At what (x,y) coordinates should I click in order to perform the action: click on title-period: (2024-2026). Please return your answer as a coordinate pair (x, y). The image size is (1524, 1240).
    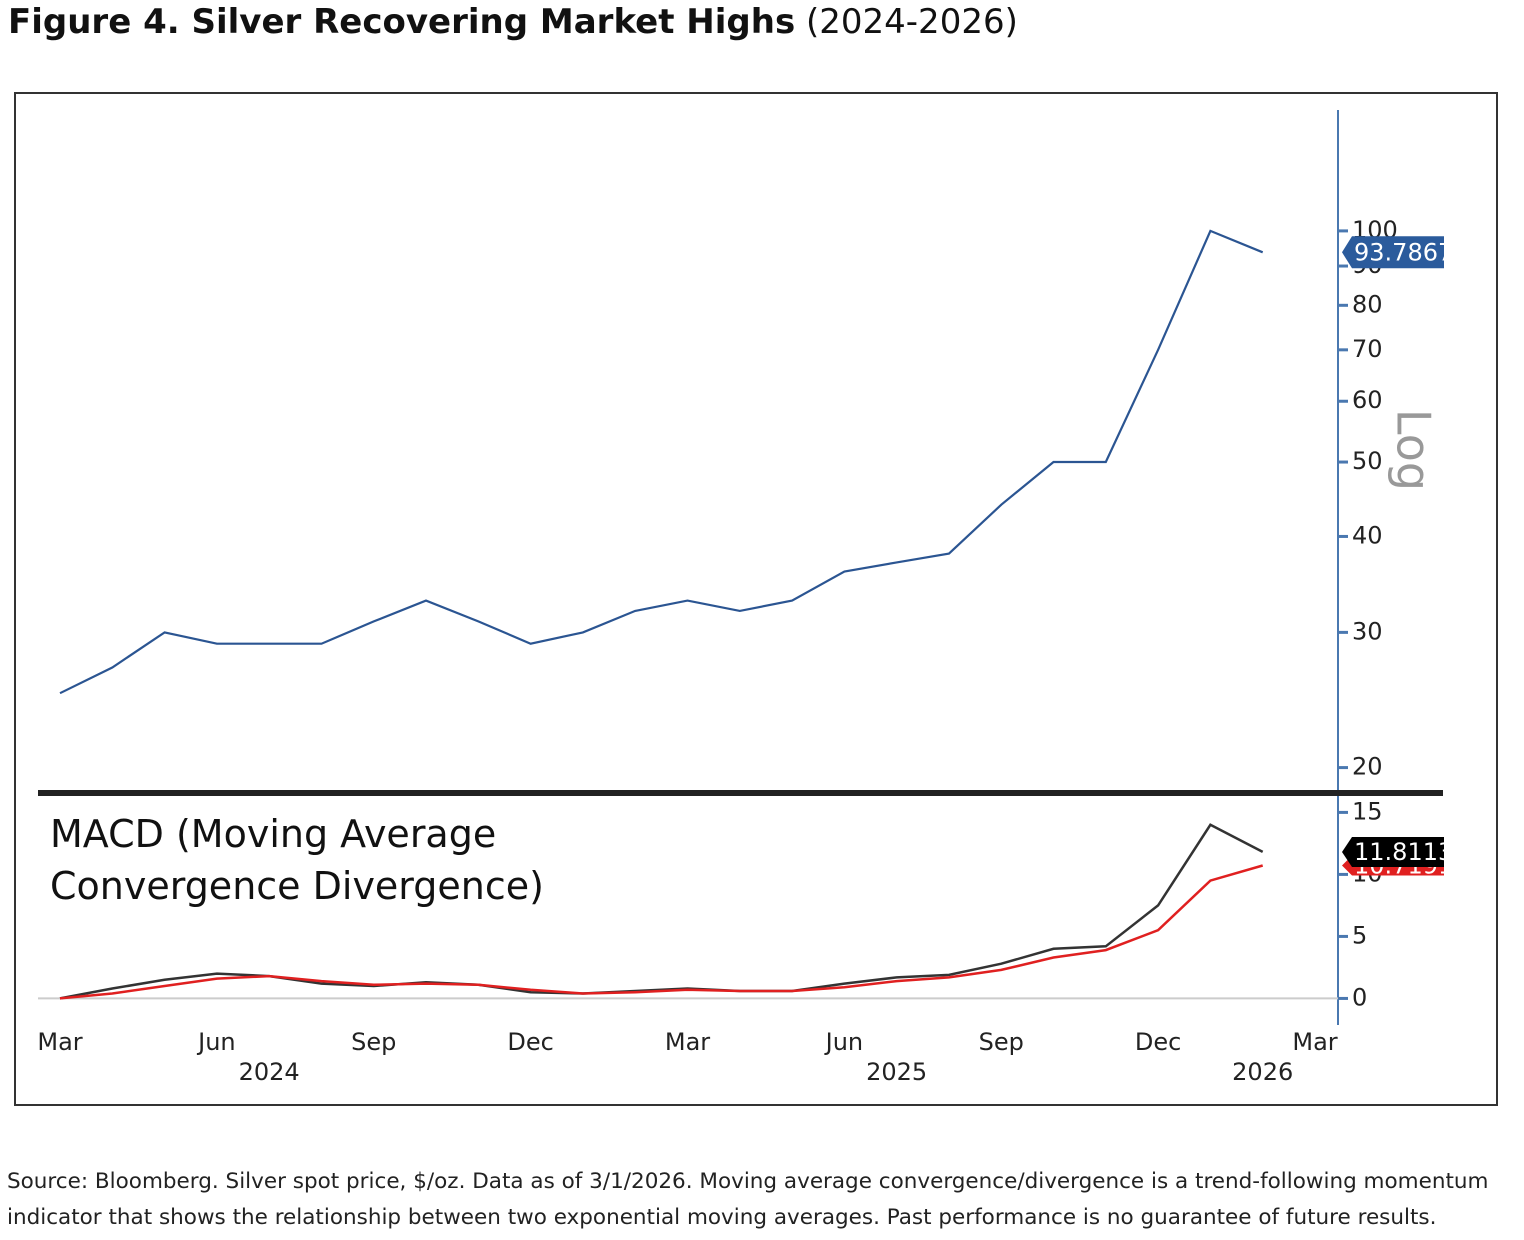
    Looking at the image, I should click on (912, 22).